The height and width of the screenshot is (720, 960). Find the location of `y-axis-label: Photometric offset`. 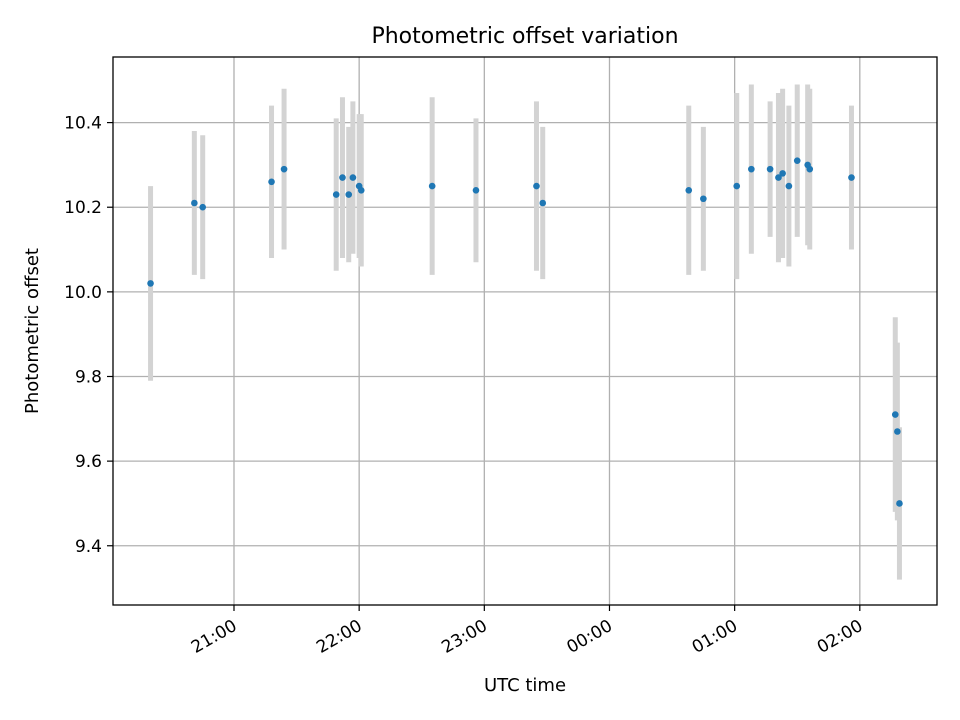

y-axis-label: Photometric offset is located at coordinates (32, 331).